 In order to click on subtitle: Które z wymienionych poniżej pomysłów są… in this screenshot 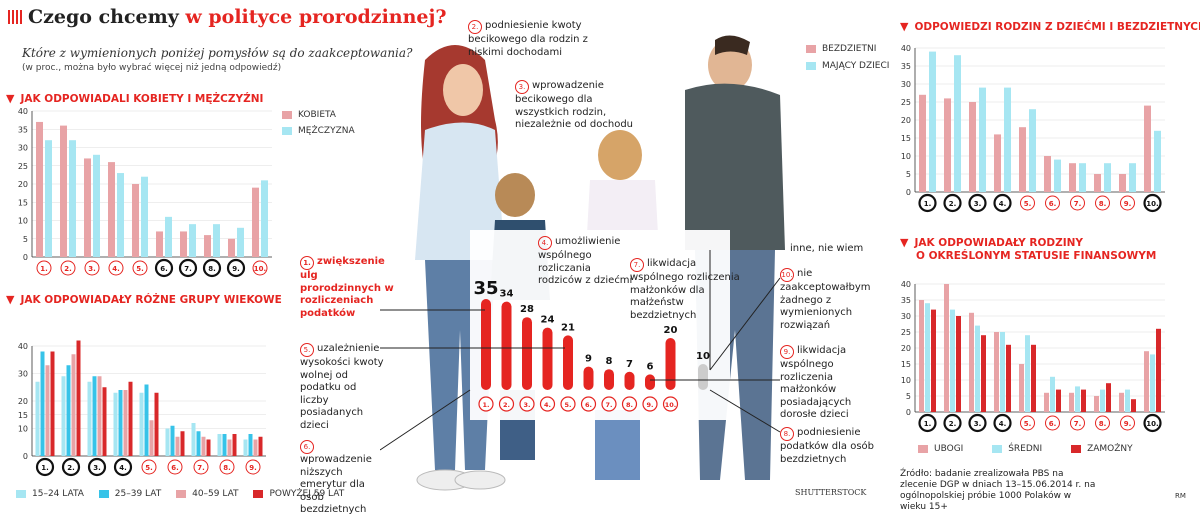, I will do `click(217, 53)`.